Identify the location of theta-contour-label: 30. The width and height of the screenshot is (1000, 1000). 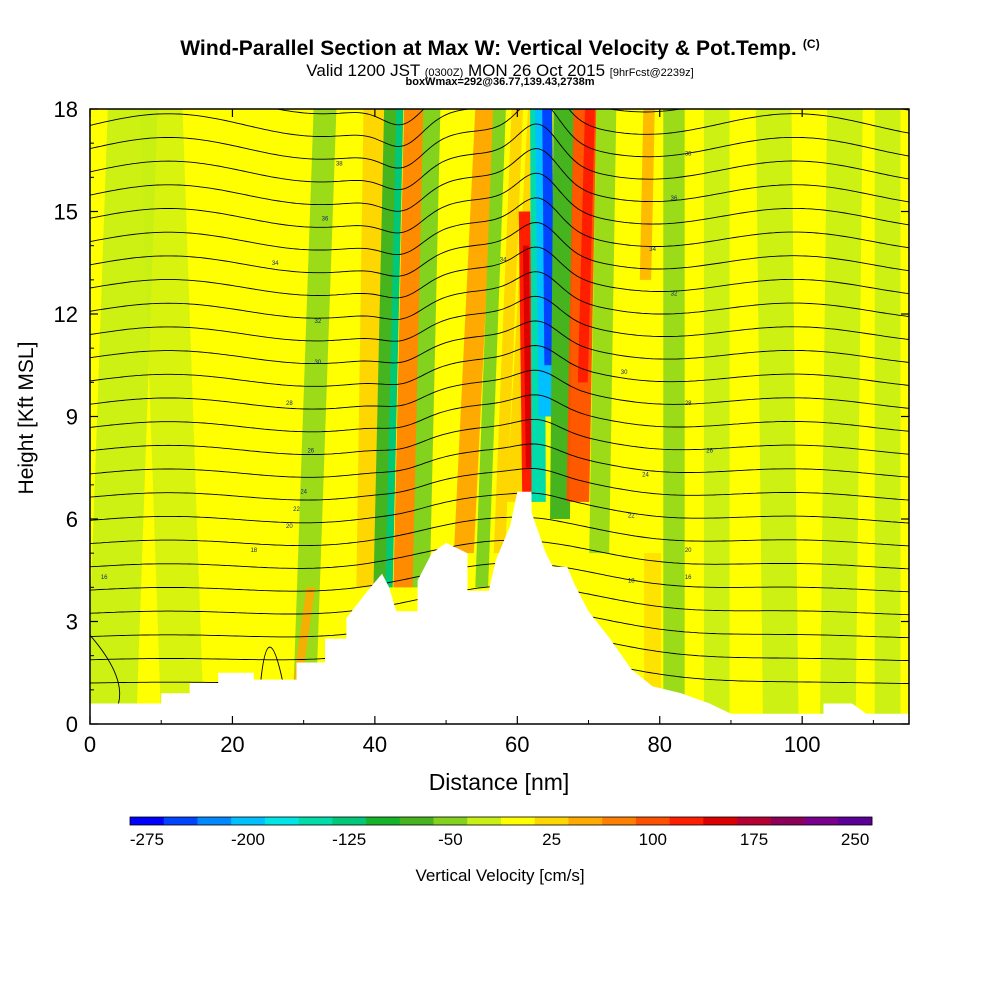
(624, 373).